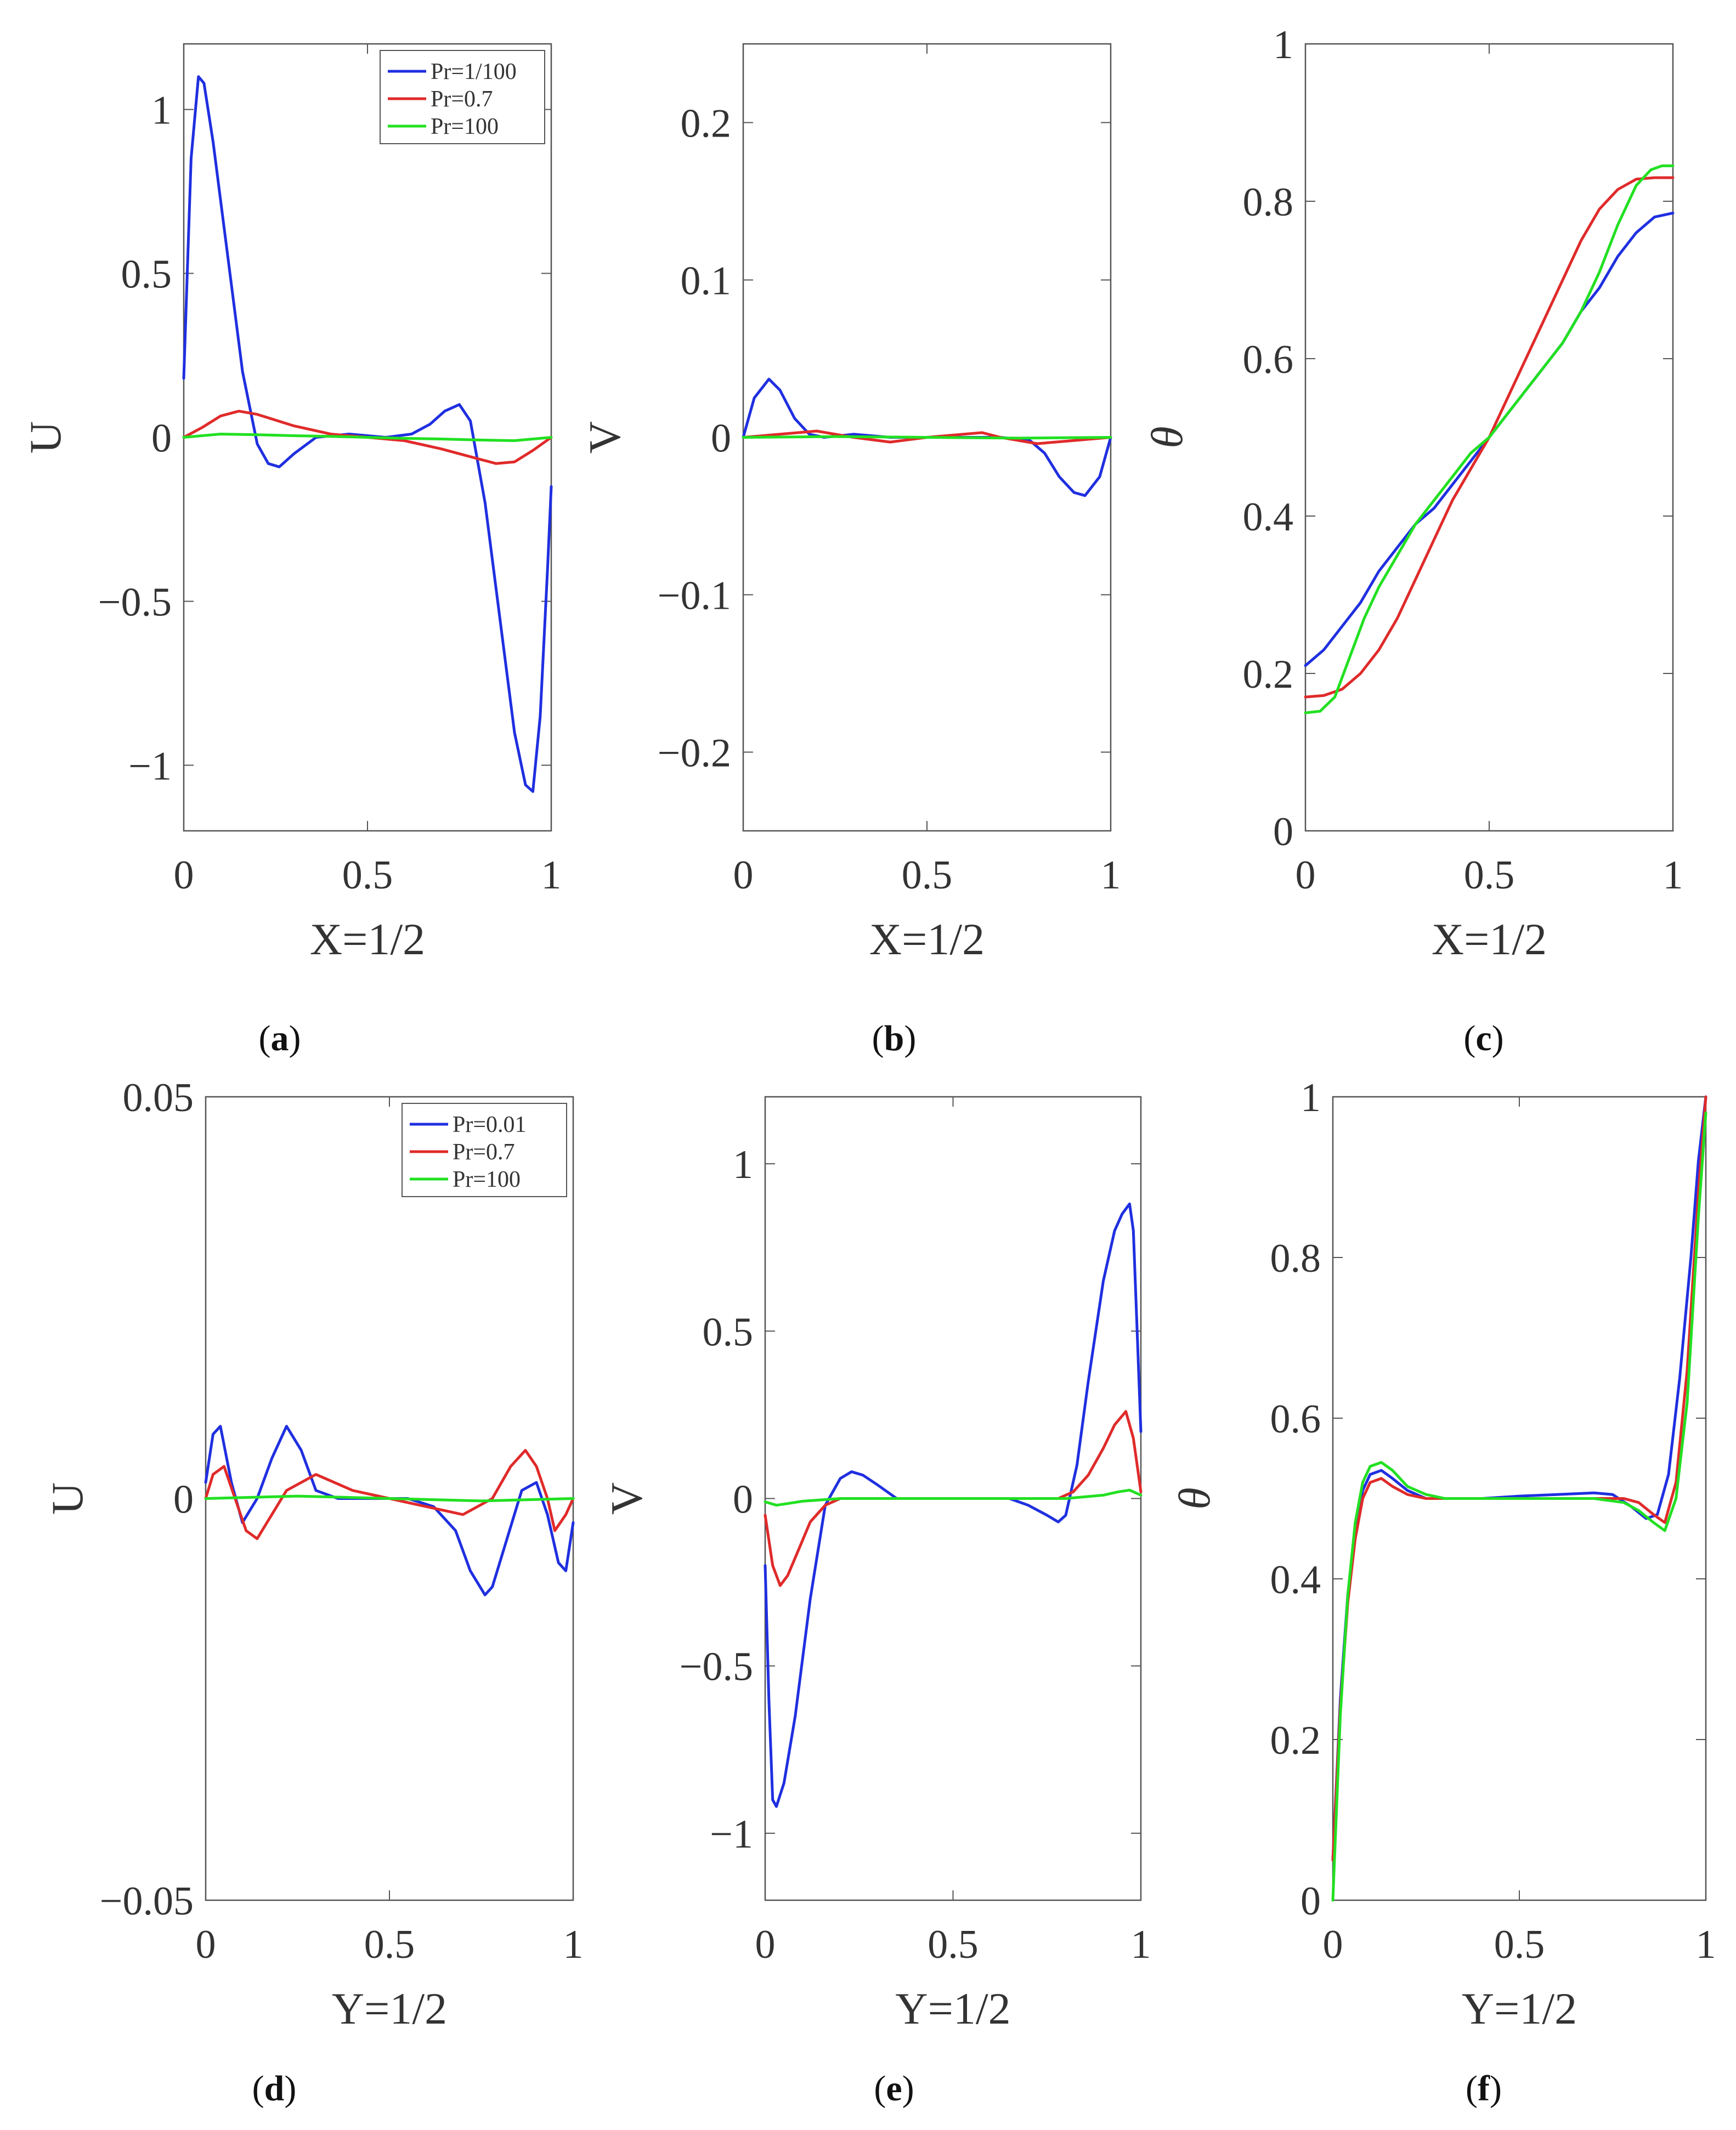  I want to click on legend: Pr=1/100 Pr=0.7Pr=100, so click(463, 97).